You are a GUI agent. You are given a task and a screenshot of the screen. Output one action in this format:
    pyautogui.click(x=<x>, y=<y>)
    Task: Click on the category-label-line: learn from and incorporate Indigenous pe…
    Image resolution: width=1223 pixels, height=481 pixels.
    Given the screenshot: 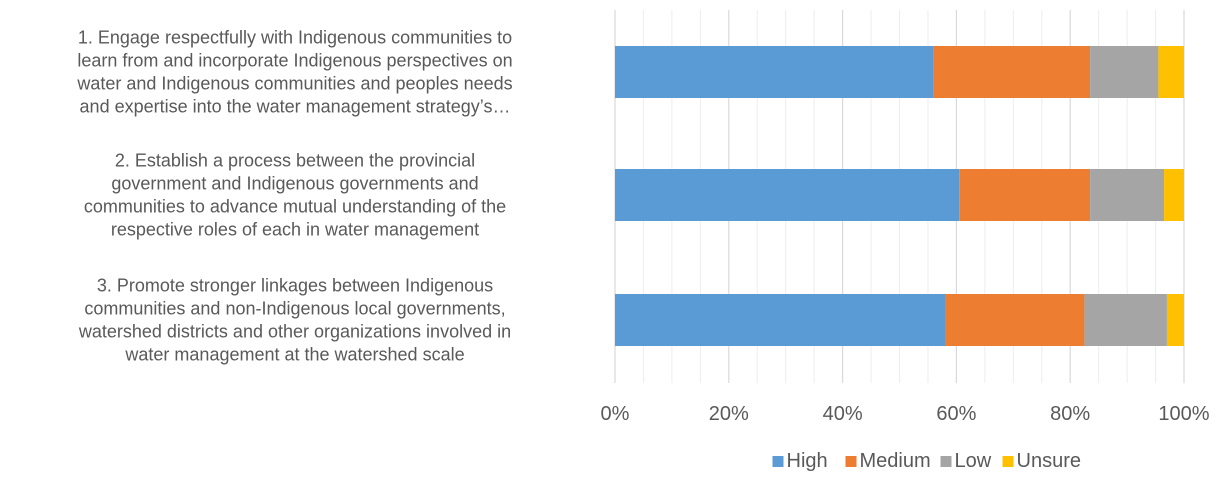 What is the action you would take?
    pyautogui.click(x=294, y=61)
    